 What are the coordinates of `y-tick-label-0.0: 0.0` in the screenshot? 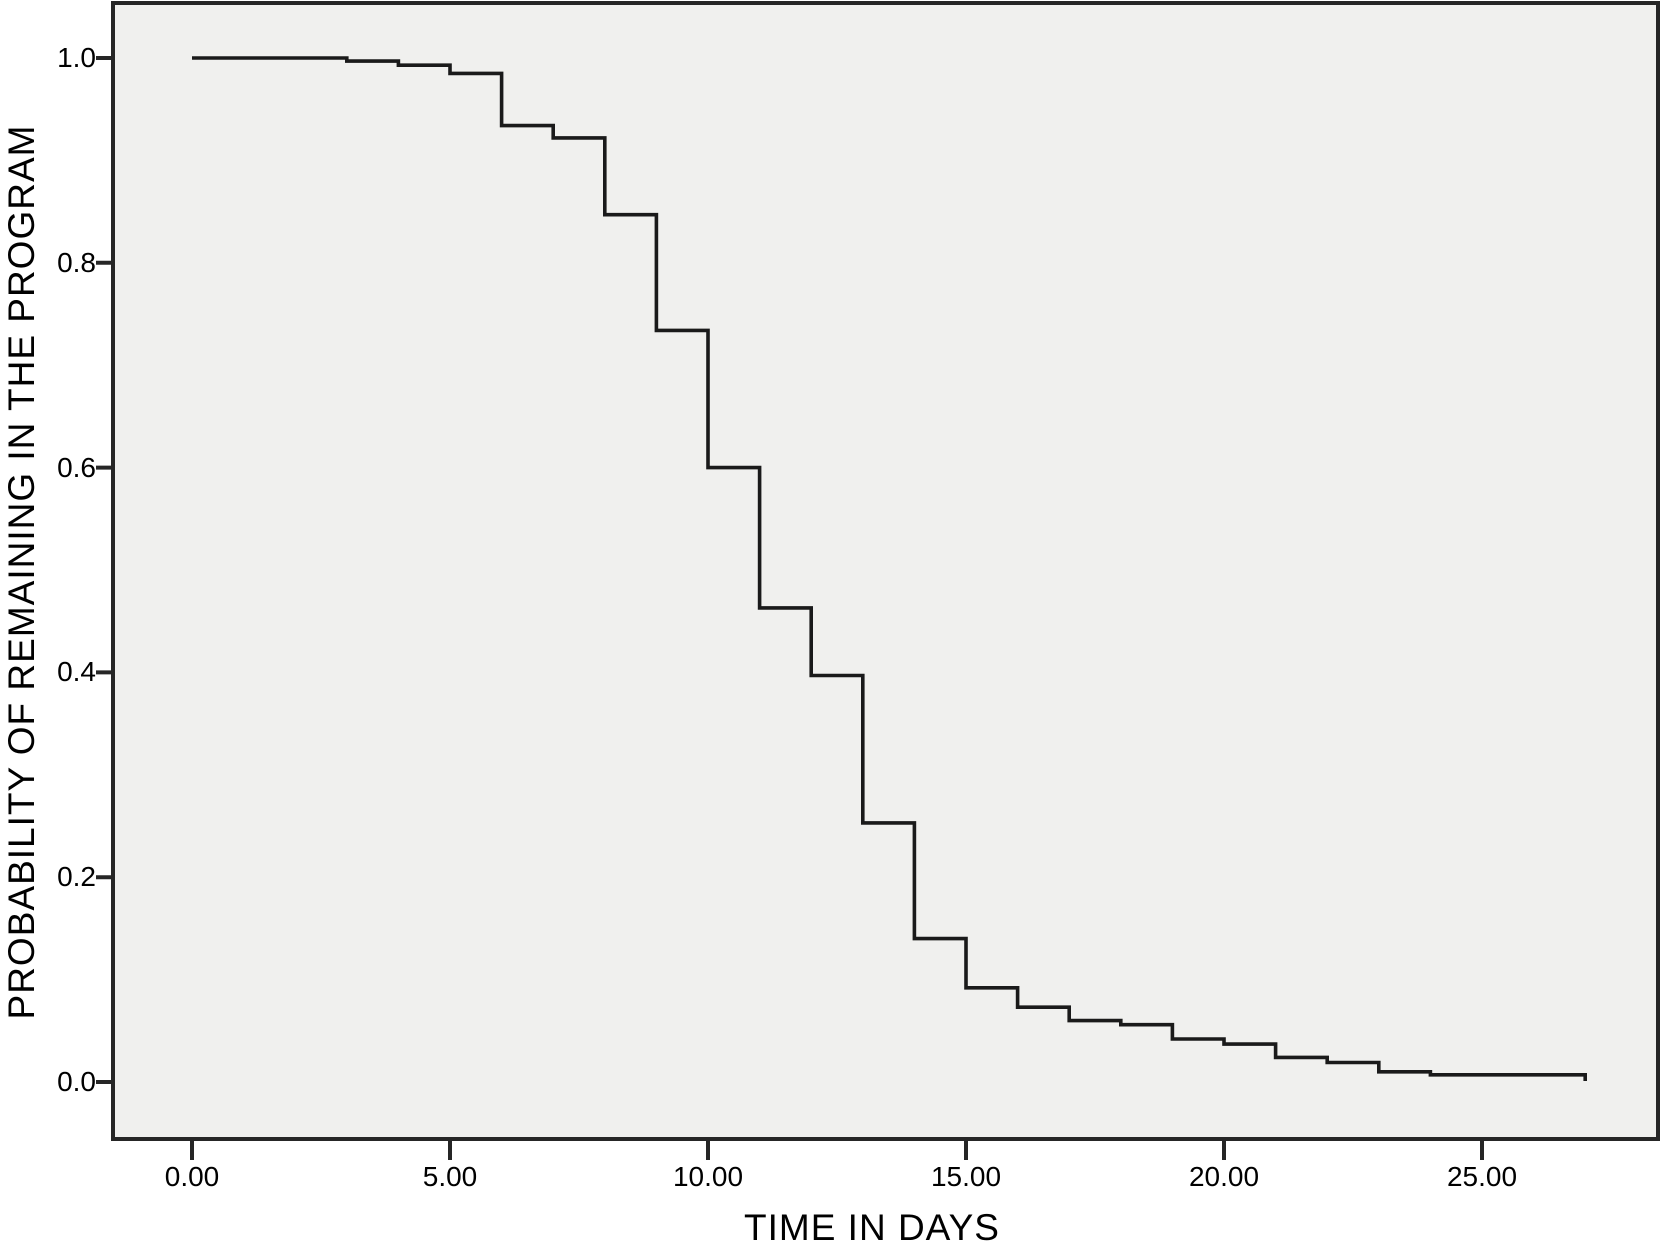 It's located at (76, 1081).